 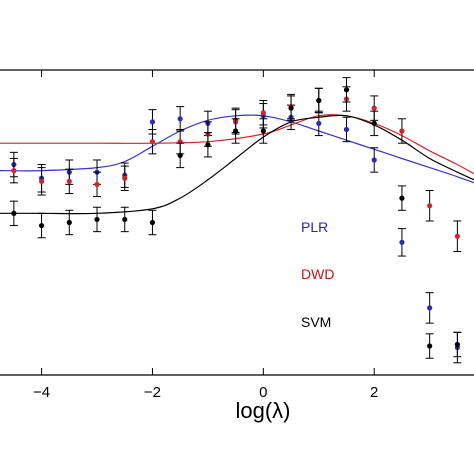 What do you see at coordinates (316, 322) in the screenshot?
I see `legend-entry-svm: SVM` at bounding box center [316, 322].